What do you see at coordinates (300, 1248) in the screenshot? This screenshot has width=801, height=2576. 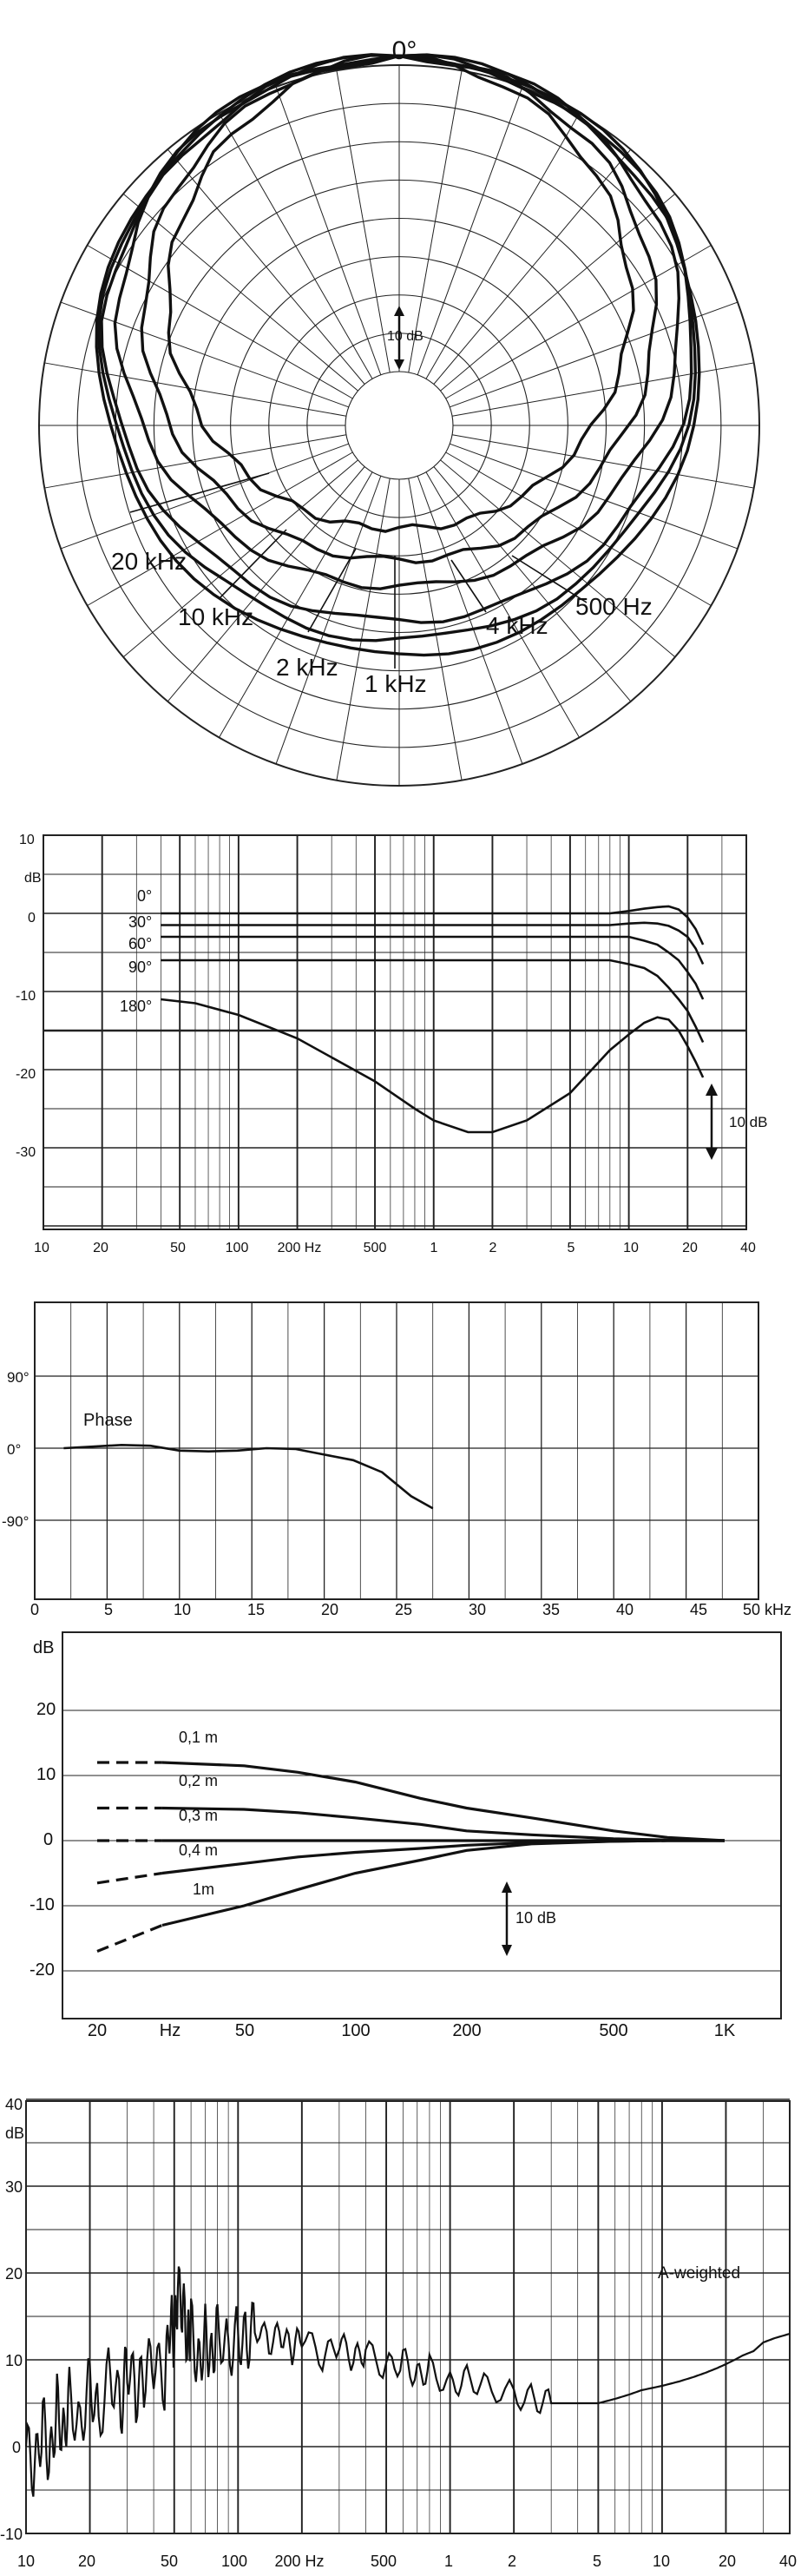 I see `fr-x-tick: 200 Hz` at bounding box center [300, 1248].